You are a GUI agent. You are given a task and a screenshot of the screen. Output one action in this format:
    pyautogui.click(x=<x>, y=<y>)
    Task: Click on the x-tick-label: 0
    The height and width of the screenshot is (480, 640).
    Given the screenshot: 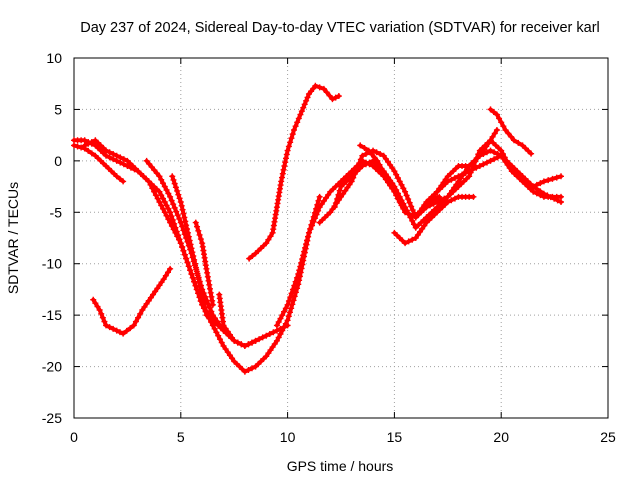 What is the action you would take?
    pyautogui.click(x=74, y=437)
    